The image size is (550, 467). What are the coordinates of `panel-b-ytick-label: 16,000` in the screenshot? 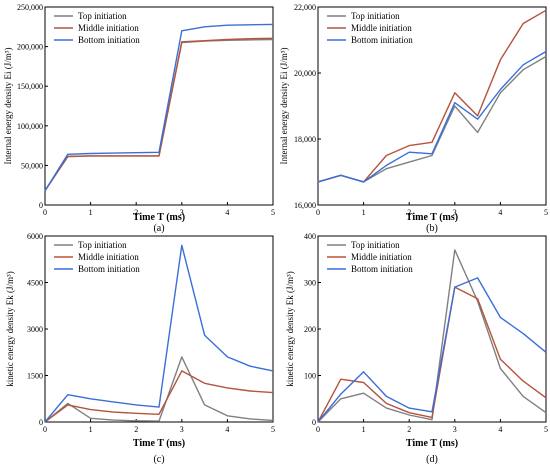 It's located at (305, 205).